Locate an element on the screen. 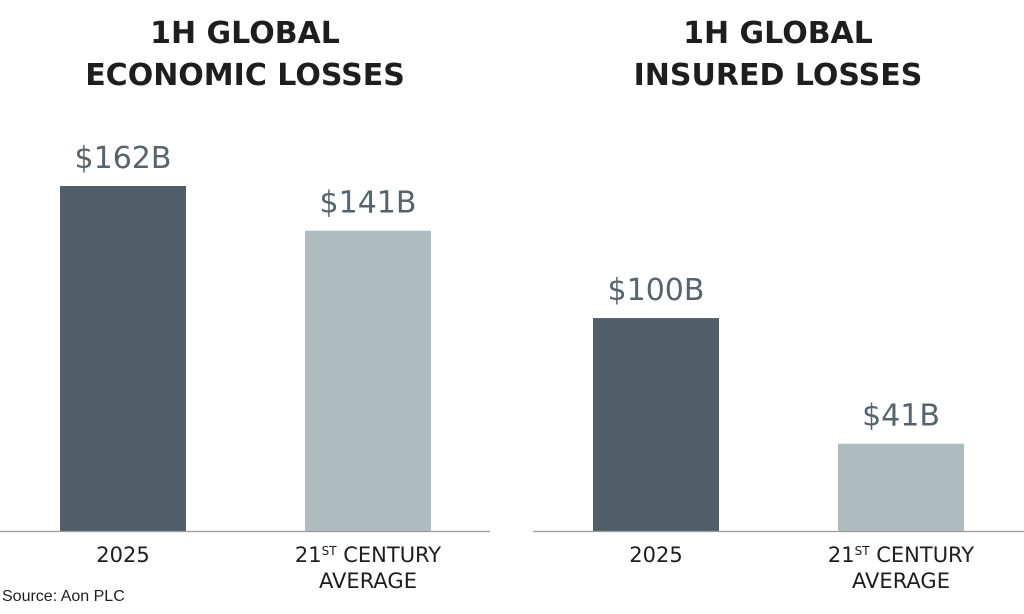  bar-value-label: $162B is located at coordinates (123, 158).